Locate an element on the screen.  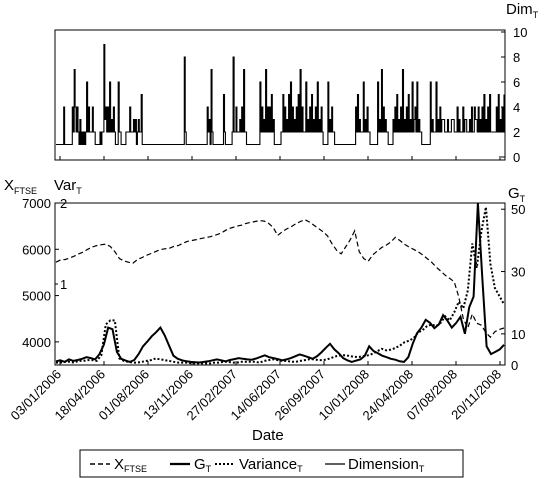
legend-item-ftse: XFTSE is located at coordinates (118, 465).